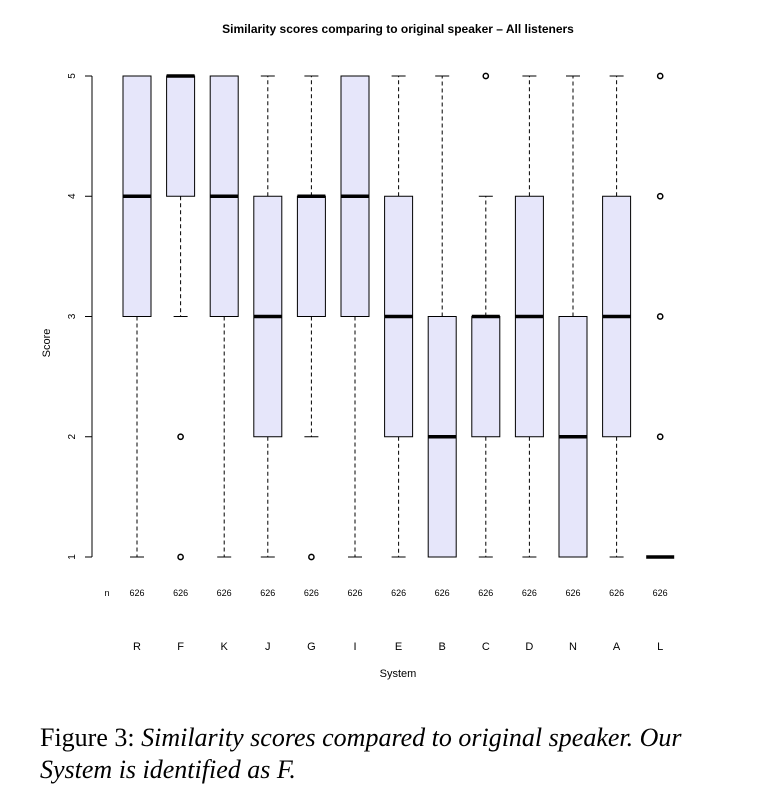 This screenshot has height=806, width=771. What do you see at coordinates (72, 316) in the screenshot?
I see `y-tick-label: 3` at bounding box center [72, 316].